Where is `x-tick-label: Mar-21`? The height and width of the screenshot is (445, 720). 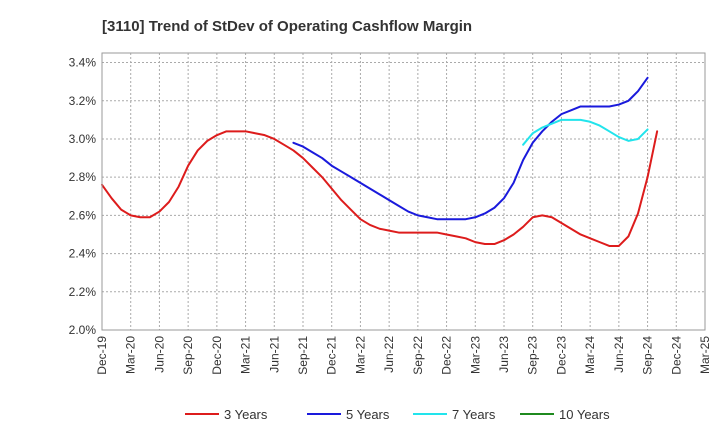
x-tick-label: Mar-21 is located at coordinates (246, 355).